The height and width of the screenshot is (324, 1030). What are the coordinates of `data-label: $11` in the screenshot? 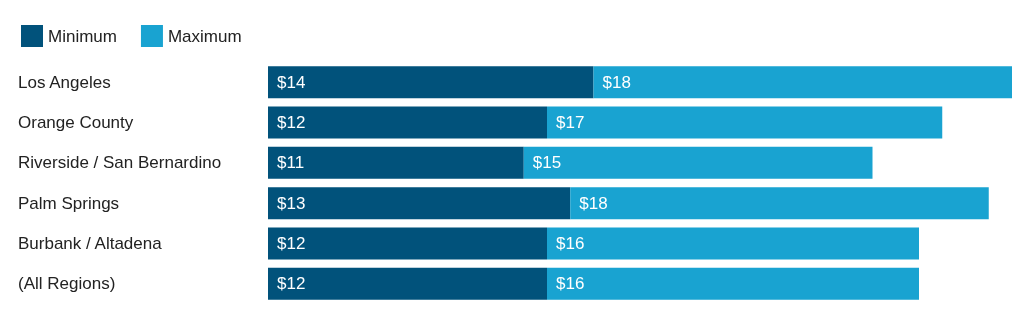 It's located at (291, 163).